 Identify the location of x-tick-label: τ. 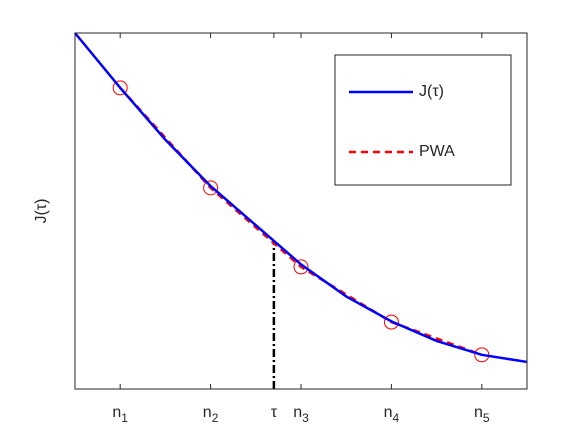
(274, 412).